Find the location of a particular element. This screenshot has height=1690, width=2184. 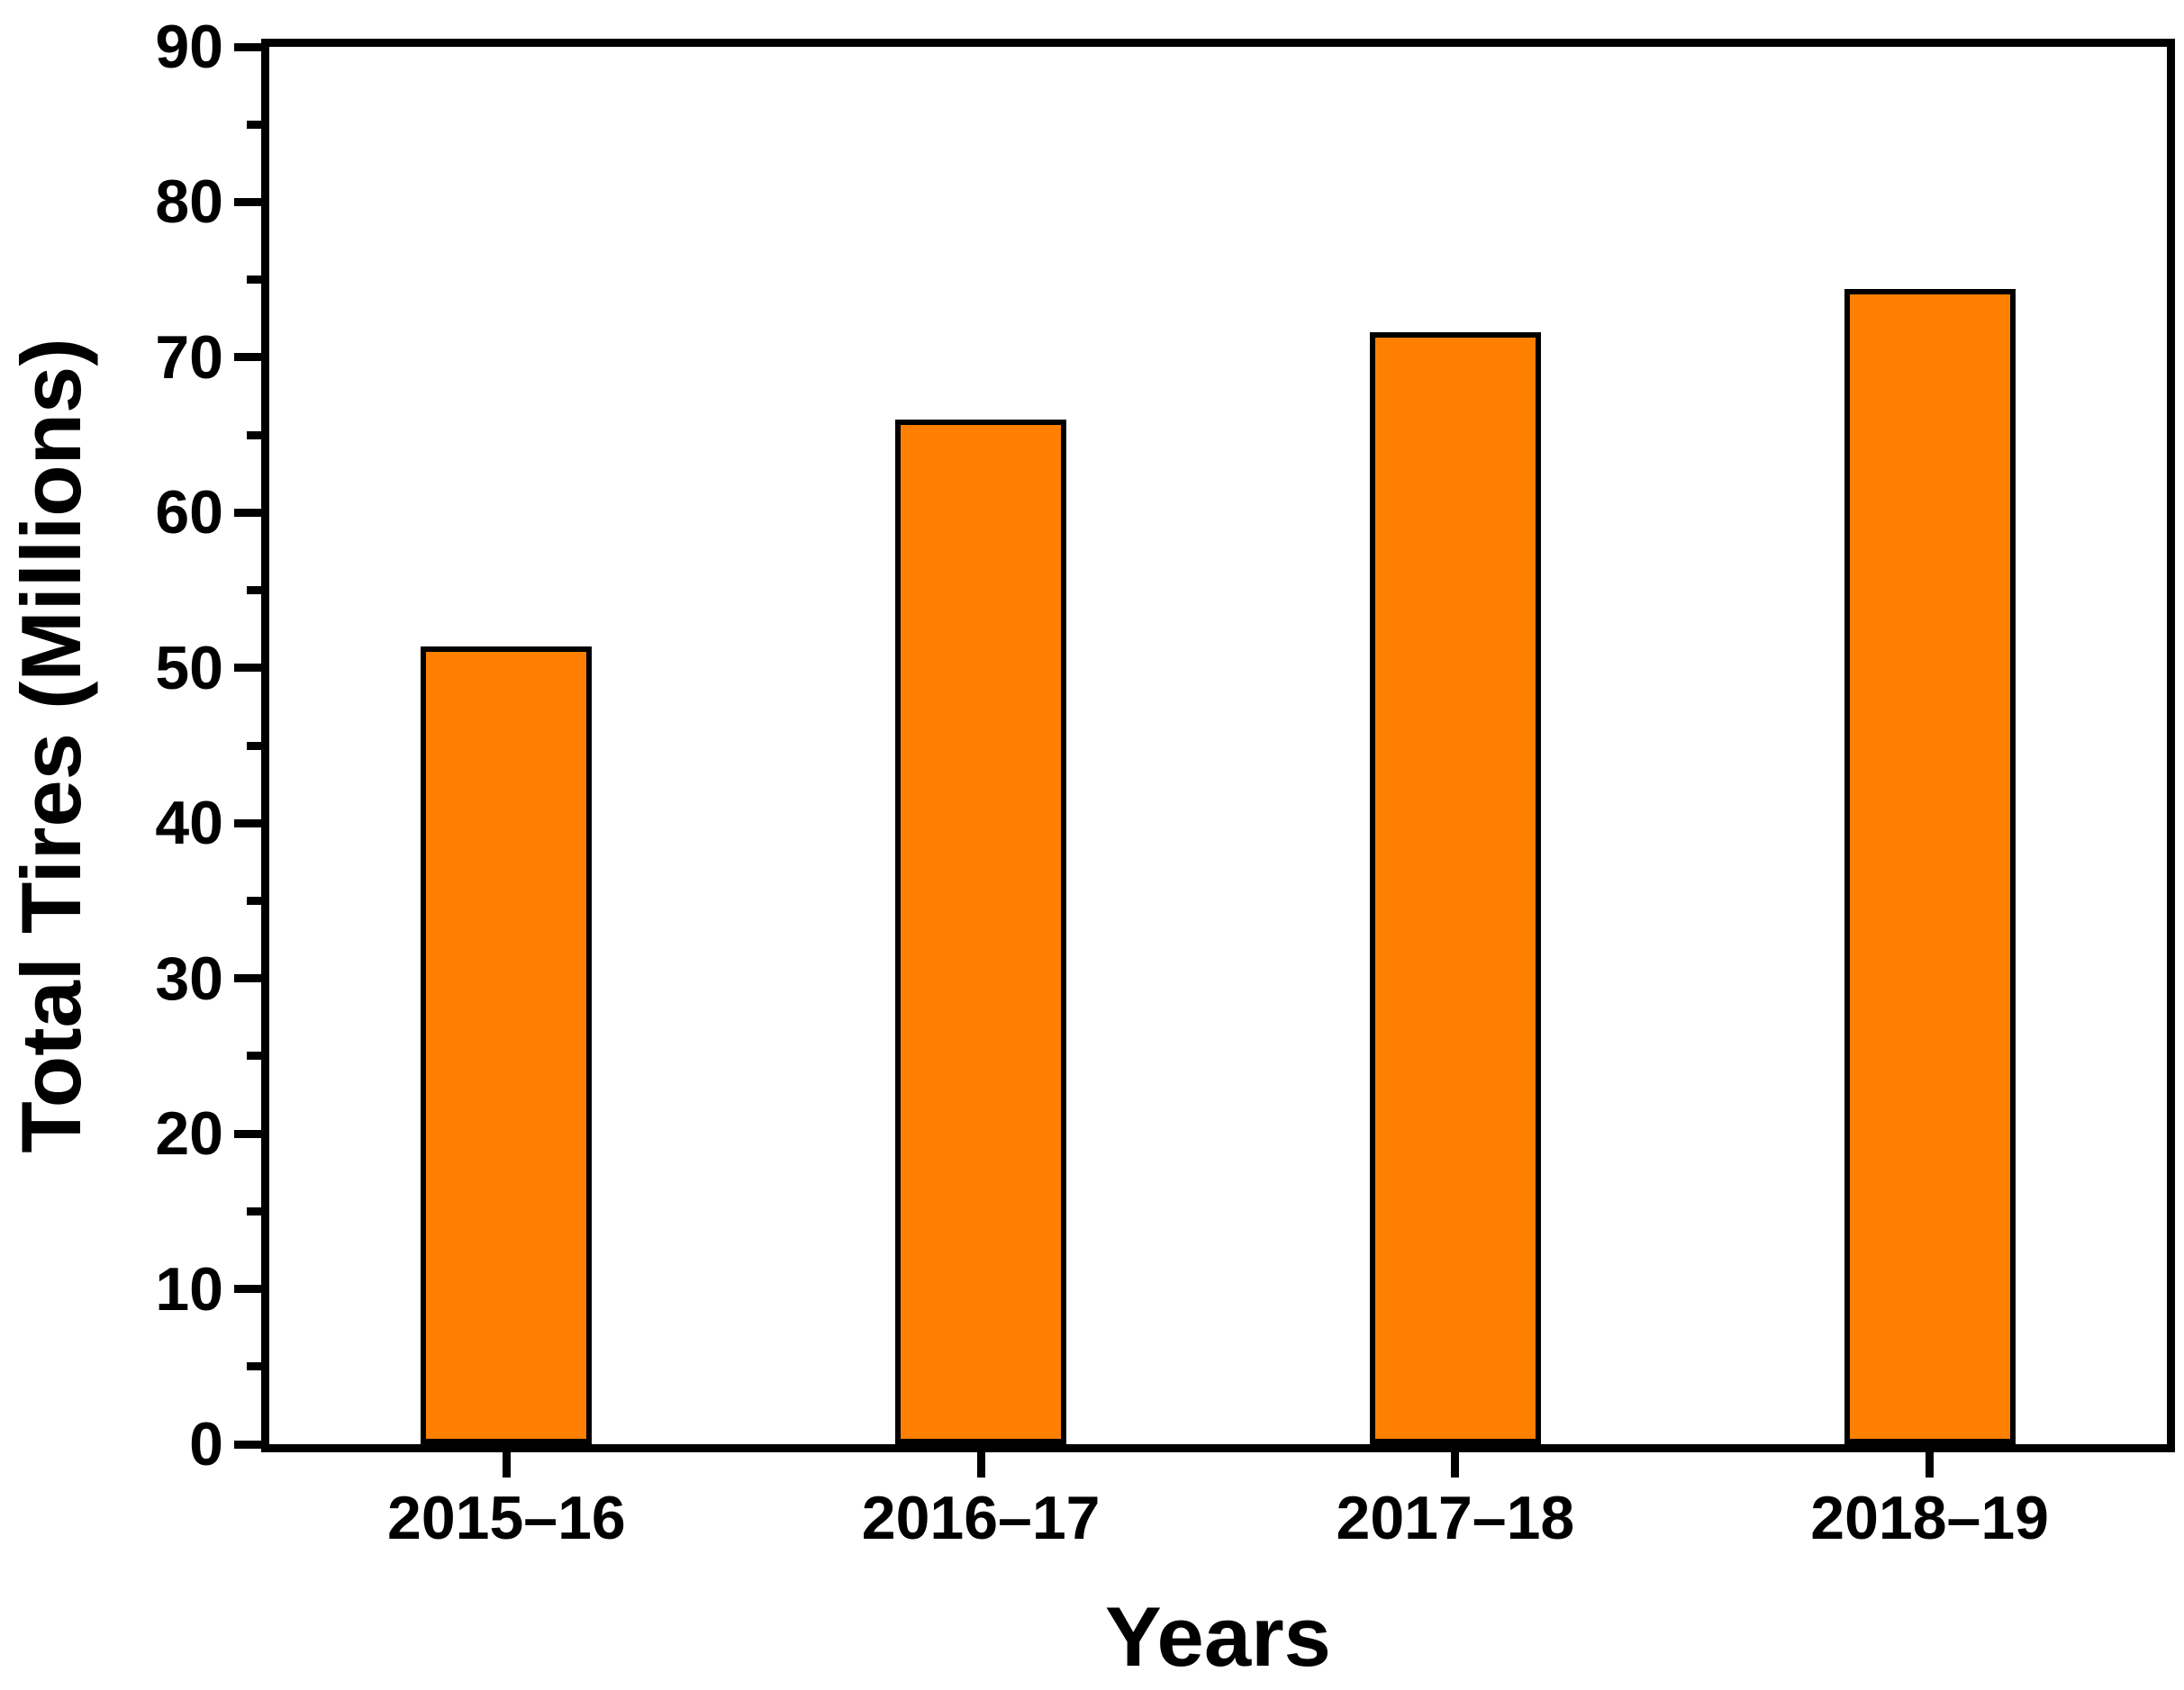

y-tick-label: 90 is located at coordinates (189, 47).